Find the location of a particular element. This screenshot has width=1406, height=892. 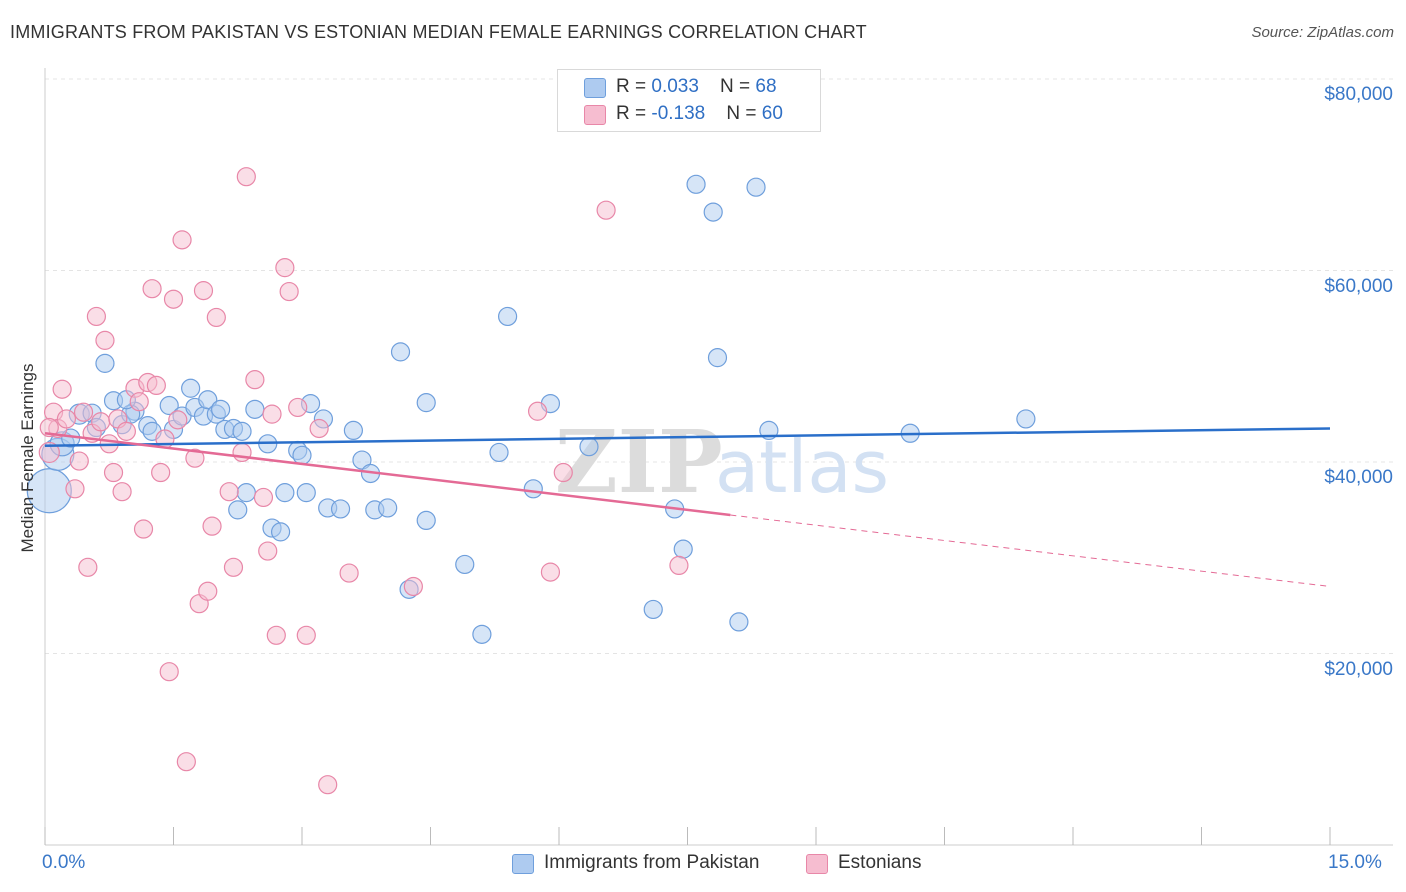

watermark-atlas: atlas is located at coordinates (802, 467).